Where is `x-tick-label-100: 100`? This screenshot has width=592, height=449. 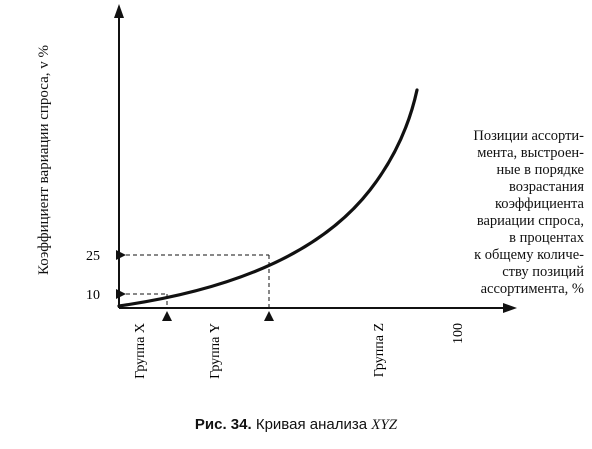
x-tick-label-100: 100 is located at coordinates (458, 333).